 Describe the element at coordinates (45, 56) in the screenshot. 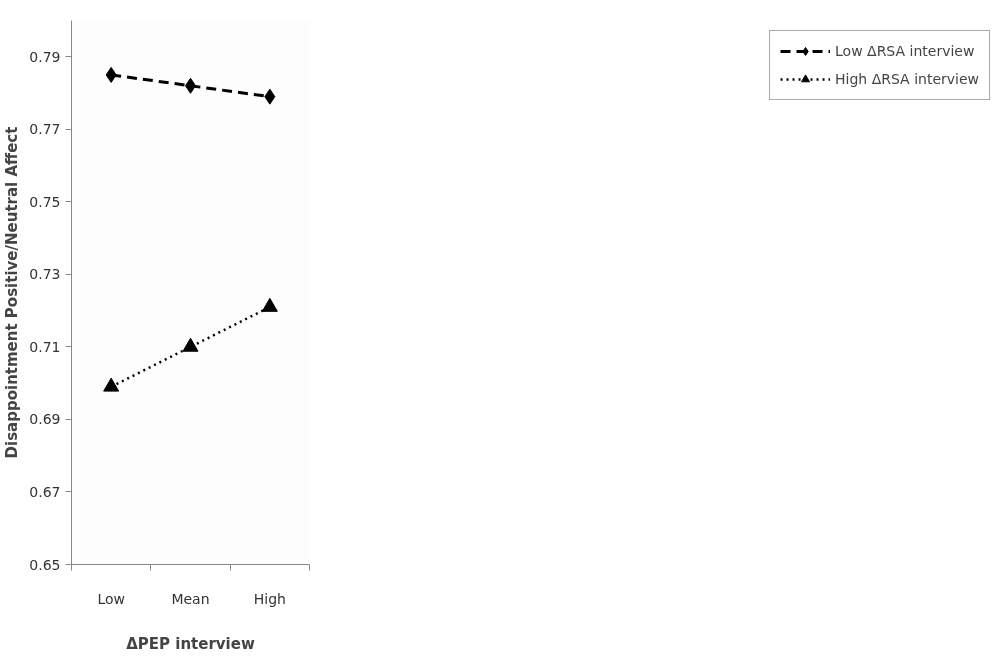

I see `y-tick-label: 0.79` at that location.